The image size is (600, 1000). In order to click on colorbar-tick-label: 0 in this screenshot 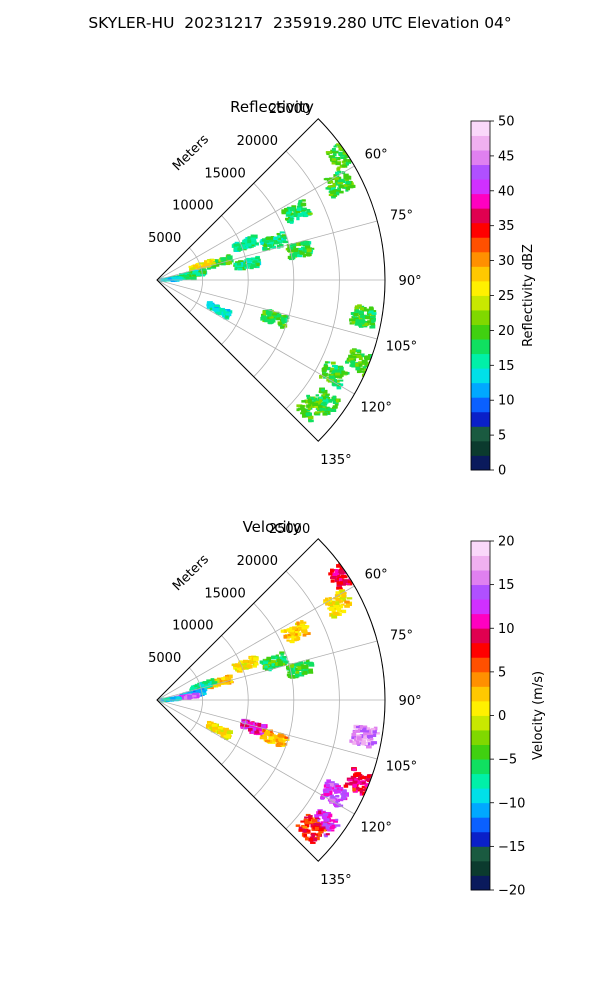, I will do `click(502, 471)`.